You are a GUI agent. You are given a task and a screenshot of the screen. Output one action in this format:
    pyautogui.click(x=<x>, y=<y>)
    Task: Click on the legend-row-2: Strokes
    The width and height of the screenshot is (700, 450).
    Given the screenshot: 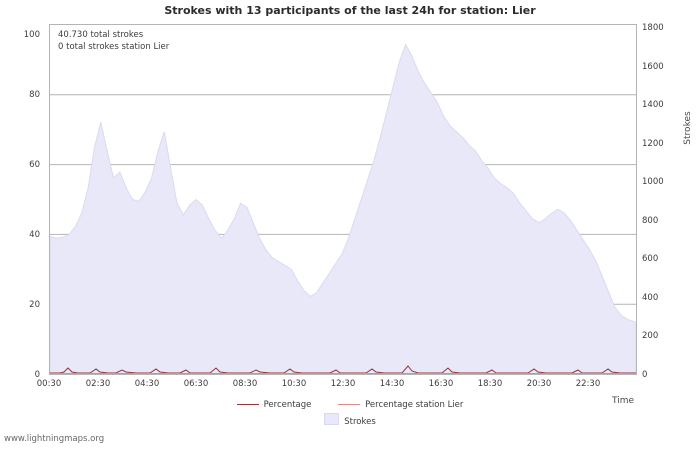 What is the action you would take?
    pyautogui.click(x=350, y=421)
    